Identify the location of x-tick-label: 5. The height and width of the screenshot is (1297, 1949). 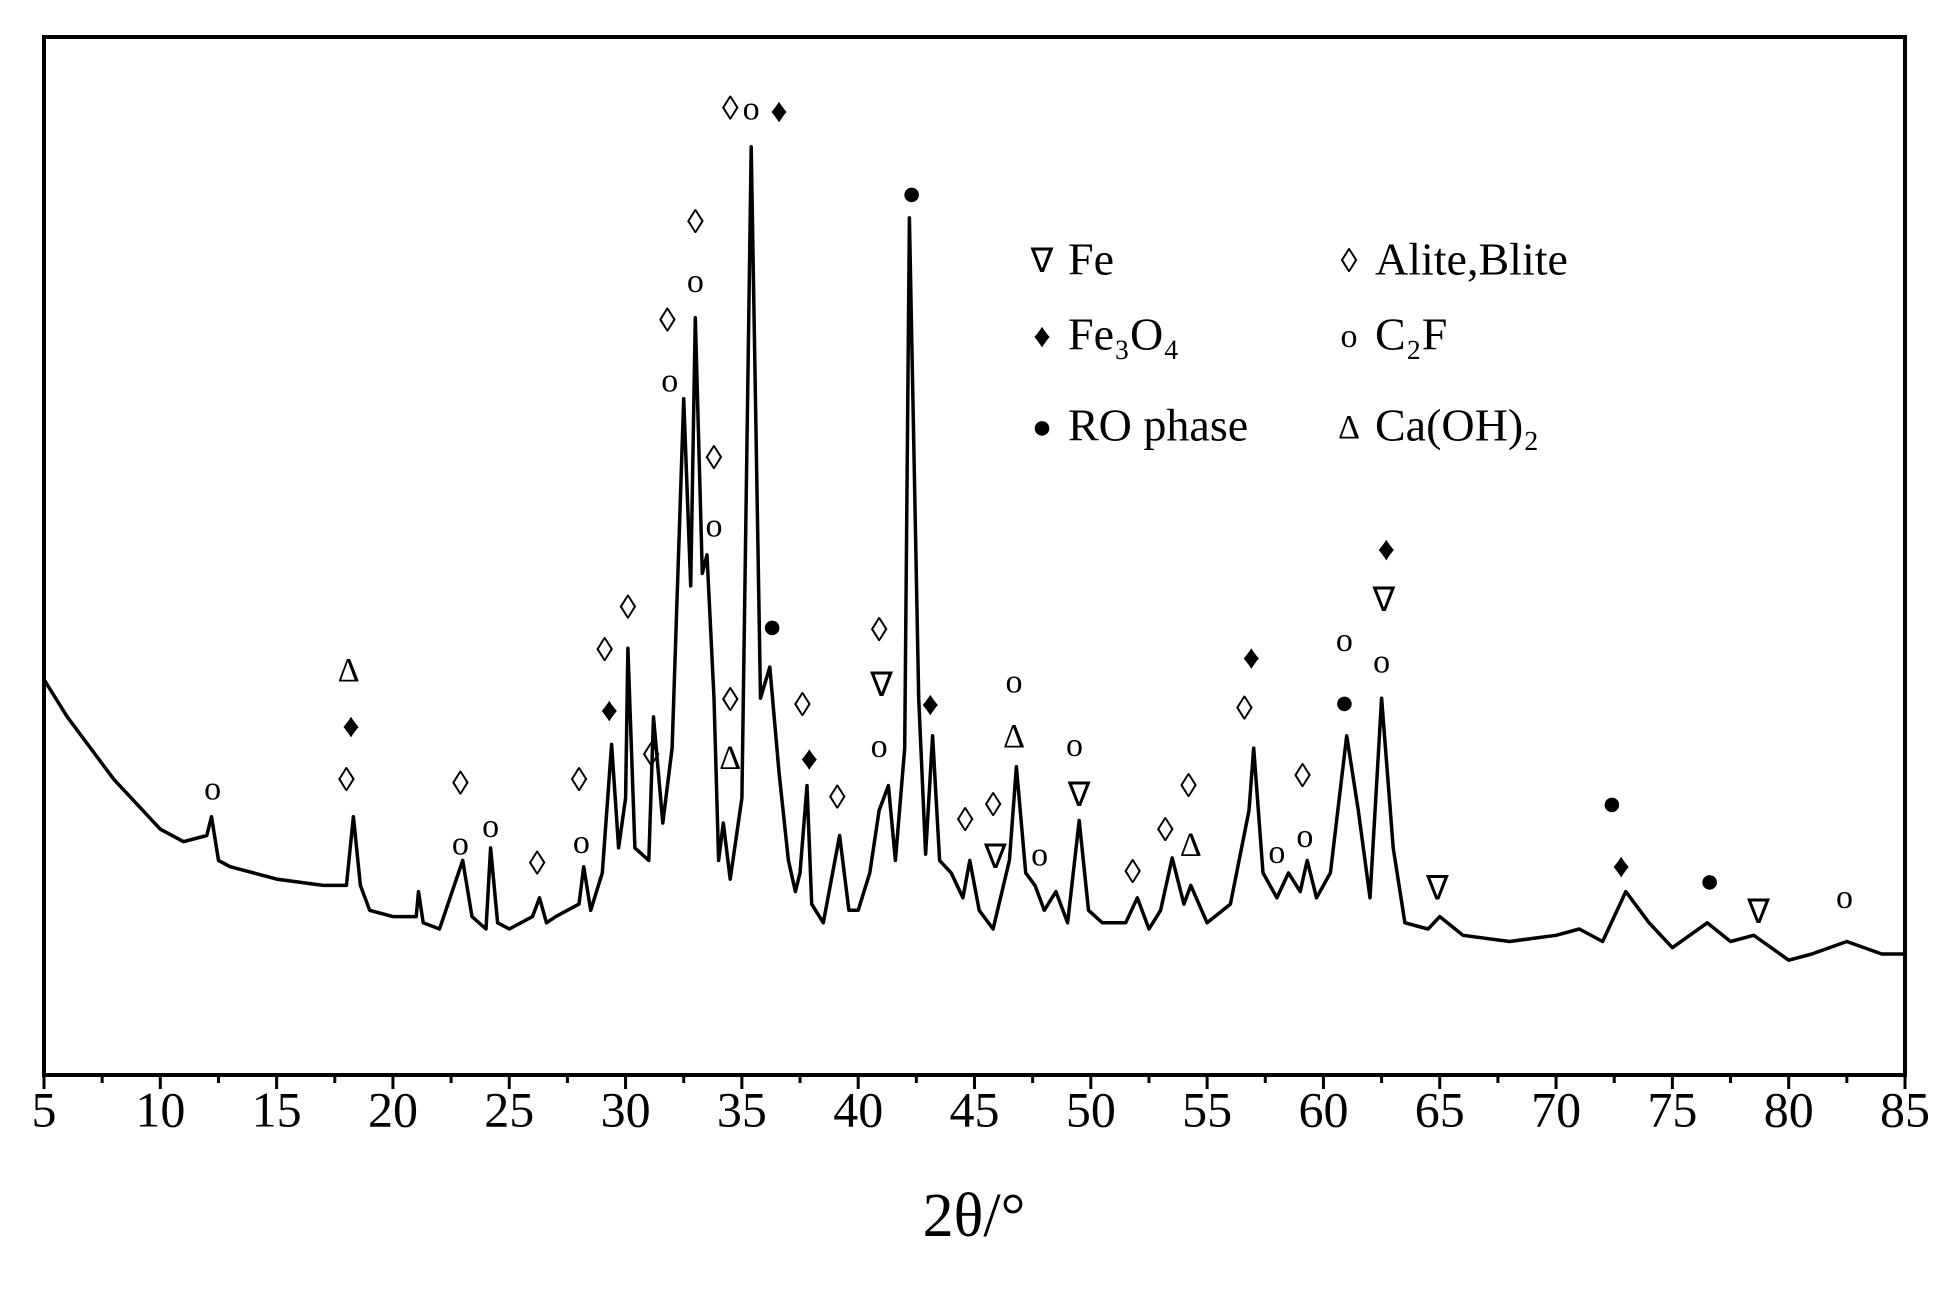
(44, 1109).